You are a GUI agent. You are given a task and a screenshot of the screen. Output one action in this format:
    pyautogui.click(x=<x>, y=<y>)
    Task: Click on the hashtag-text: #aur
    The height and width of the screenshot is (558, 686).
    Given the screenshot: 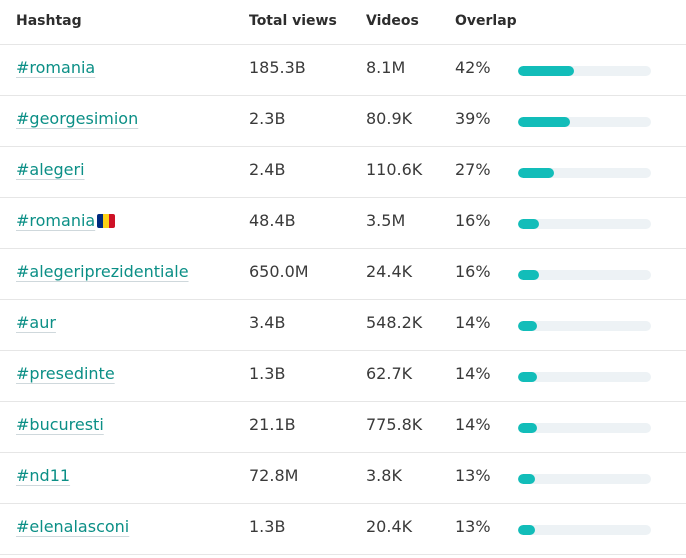 What is the action you would take?
    pyautogui.click(x=36, y=322)
    